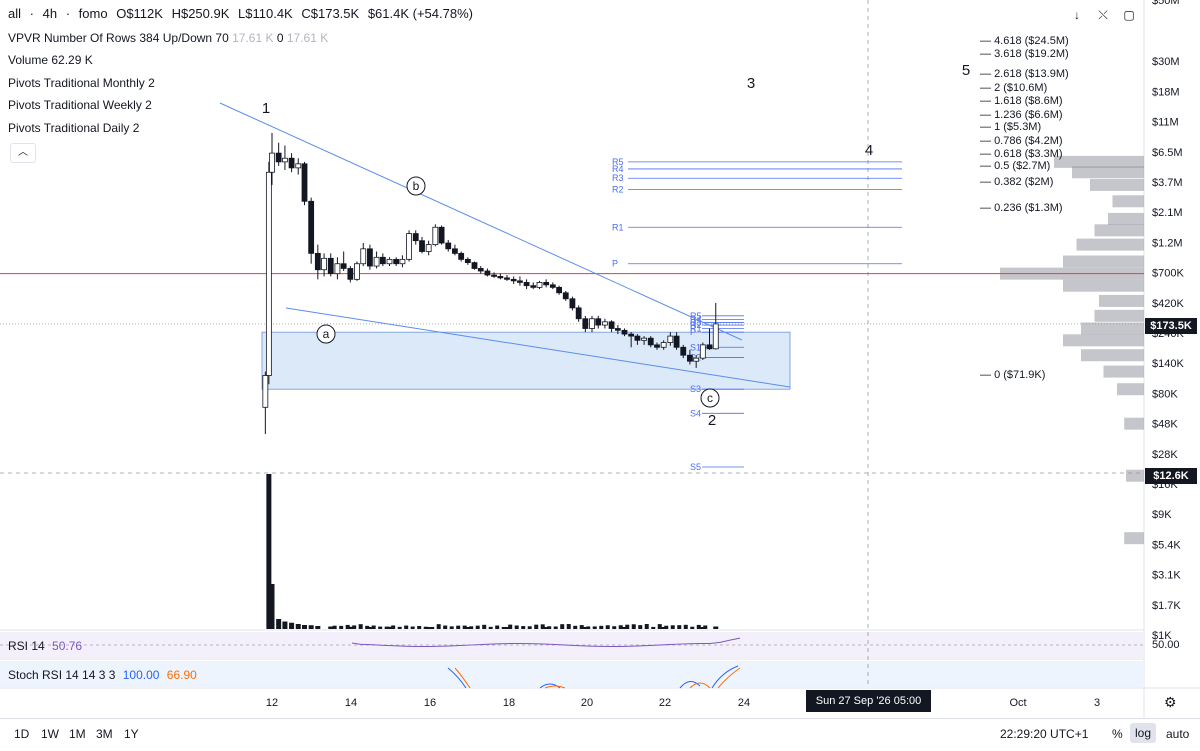 Image resolution: width=1200 pixels, height=751 pixels. I want to click on fib-label: — 3.618 ($19.2M), so click(1024, 54).